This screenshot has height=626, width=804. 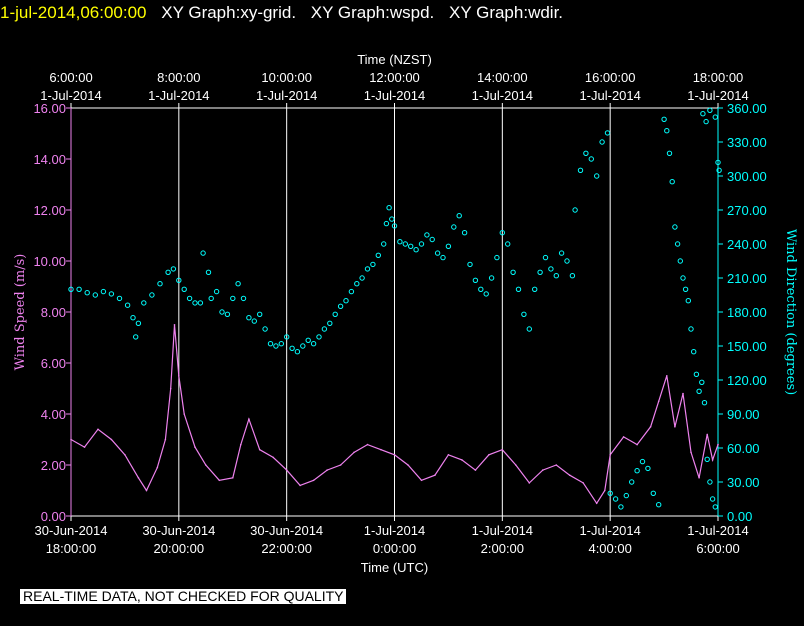 What do you see at coordinates (739, 516) in the screenshot?
I see `right-tick-label: 0.00` at bounding box center [739, 516].